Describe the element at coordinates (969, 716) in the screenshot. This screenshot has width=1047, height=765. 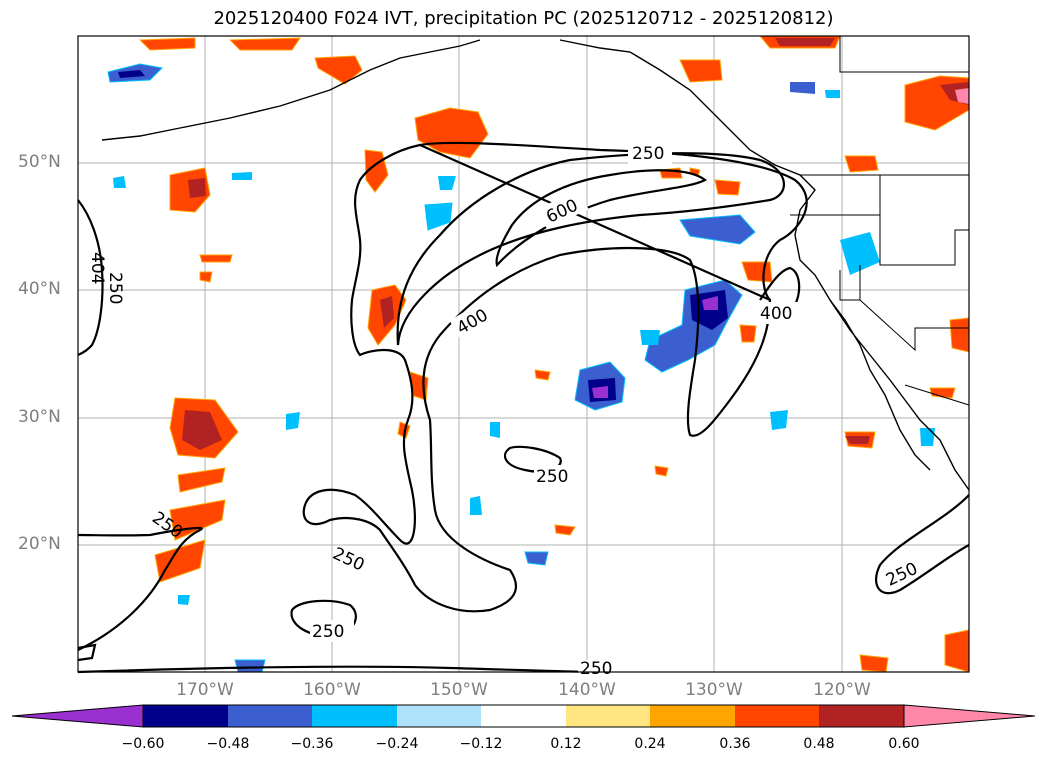
I see `colorbar-extend-max` at that location.